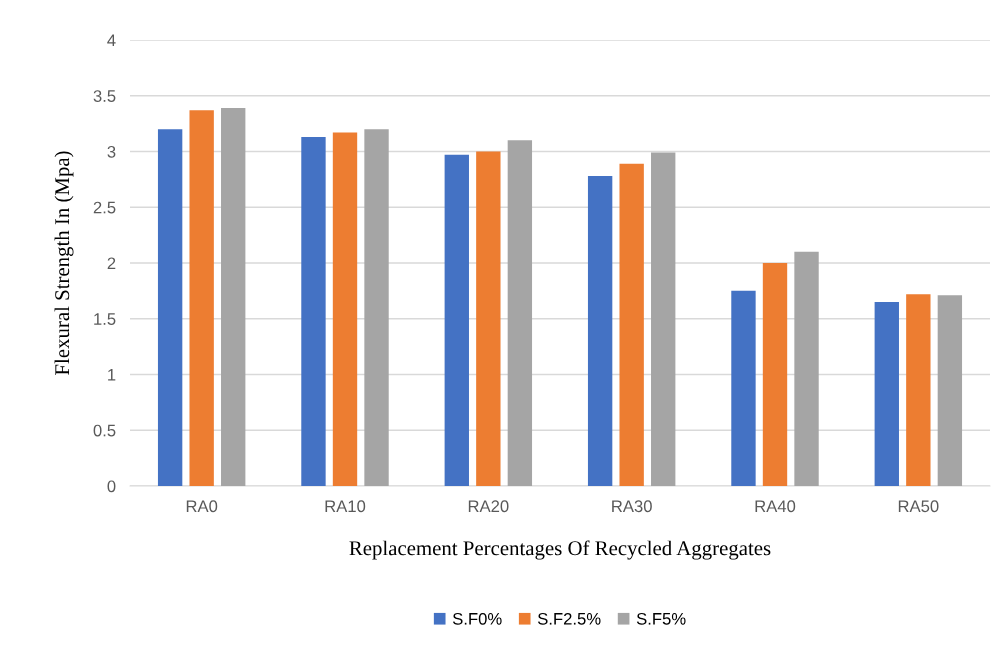 This screenshot has width=1006, height=659. What do you see at coordinates (345, 506) in the screenshot?
I see `x-tick-label: RA10` at bounding box center [345, 506].